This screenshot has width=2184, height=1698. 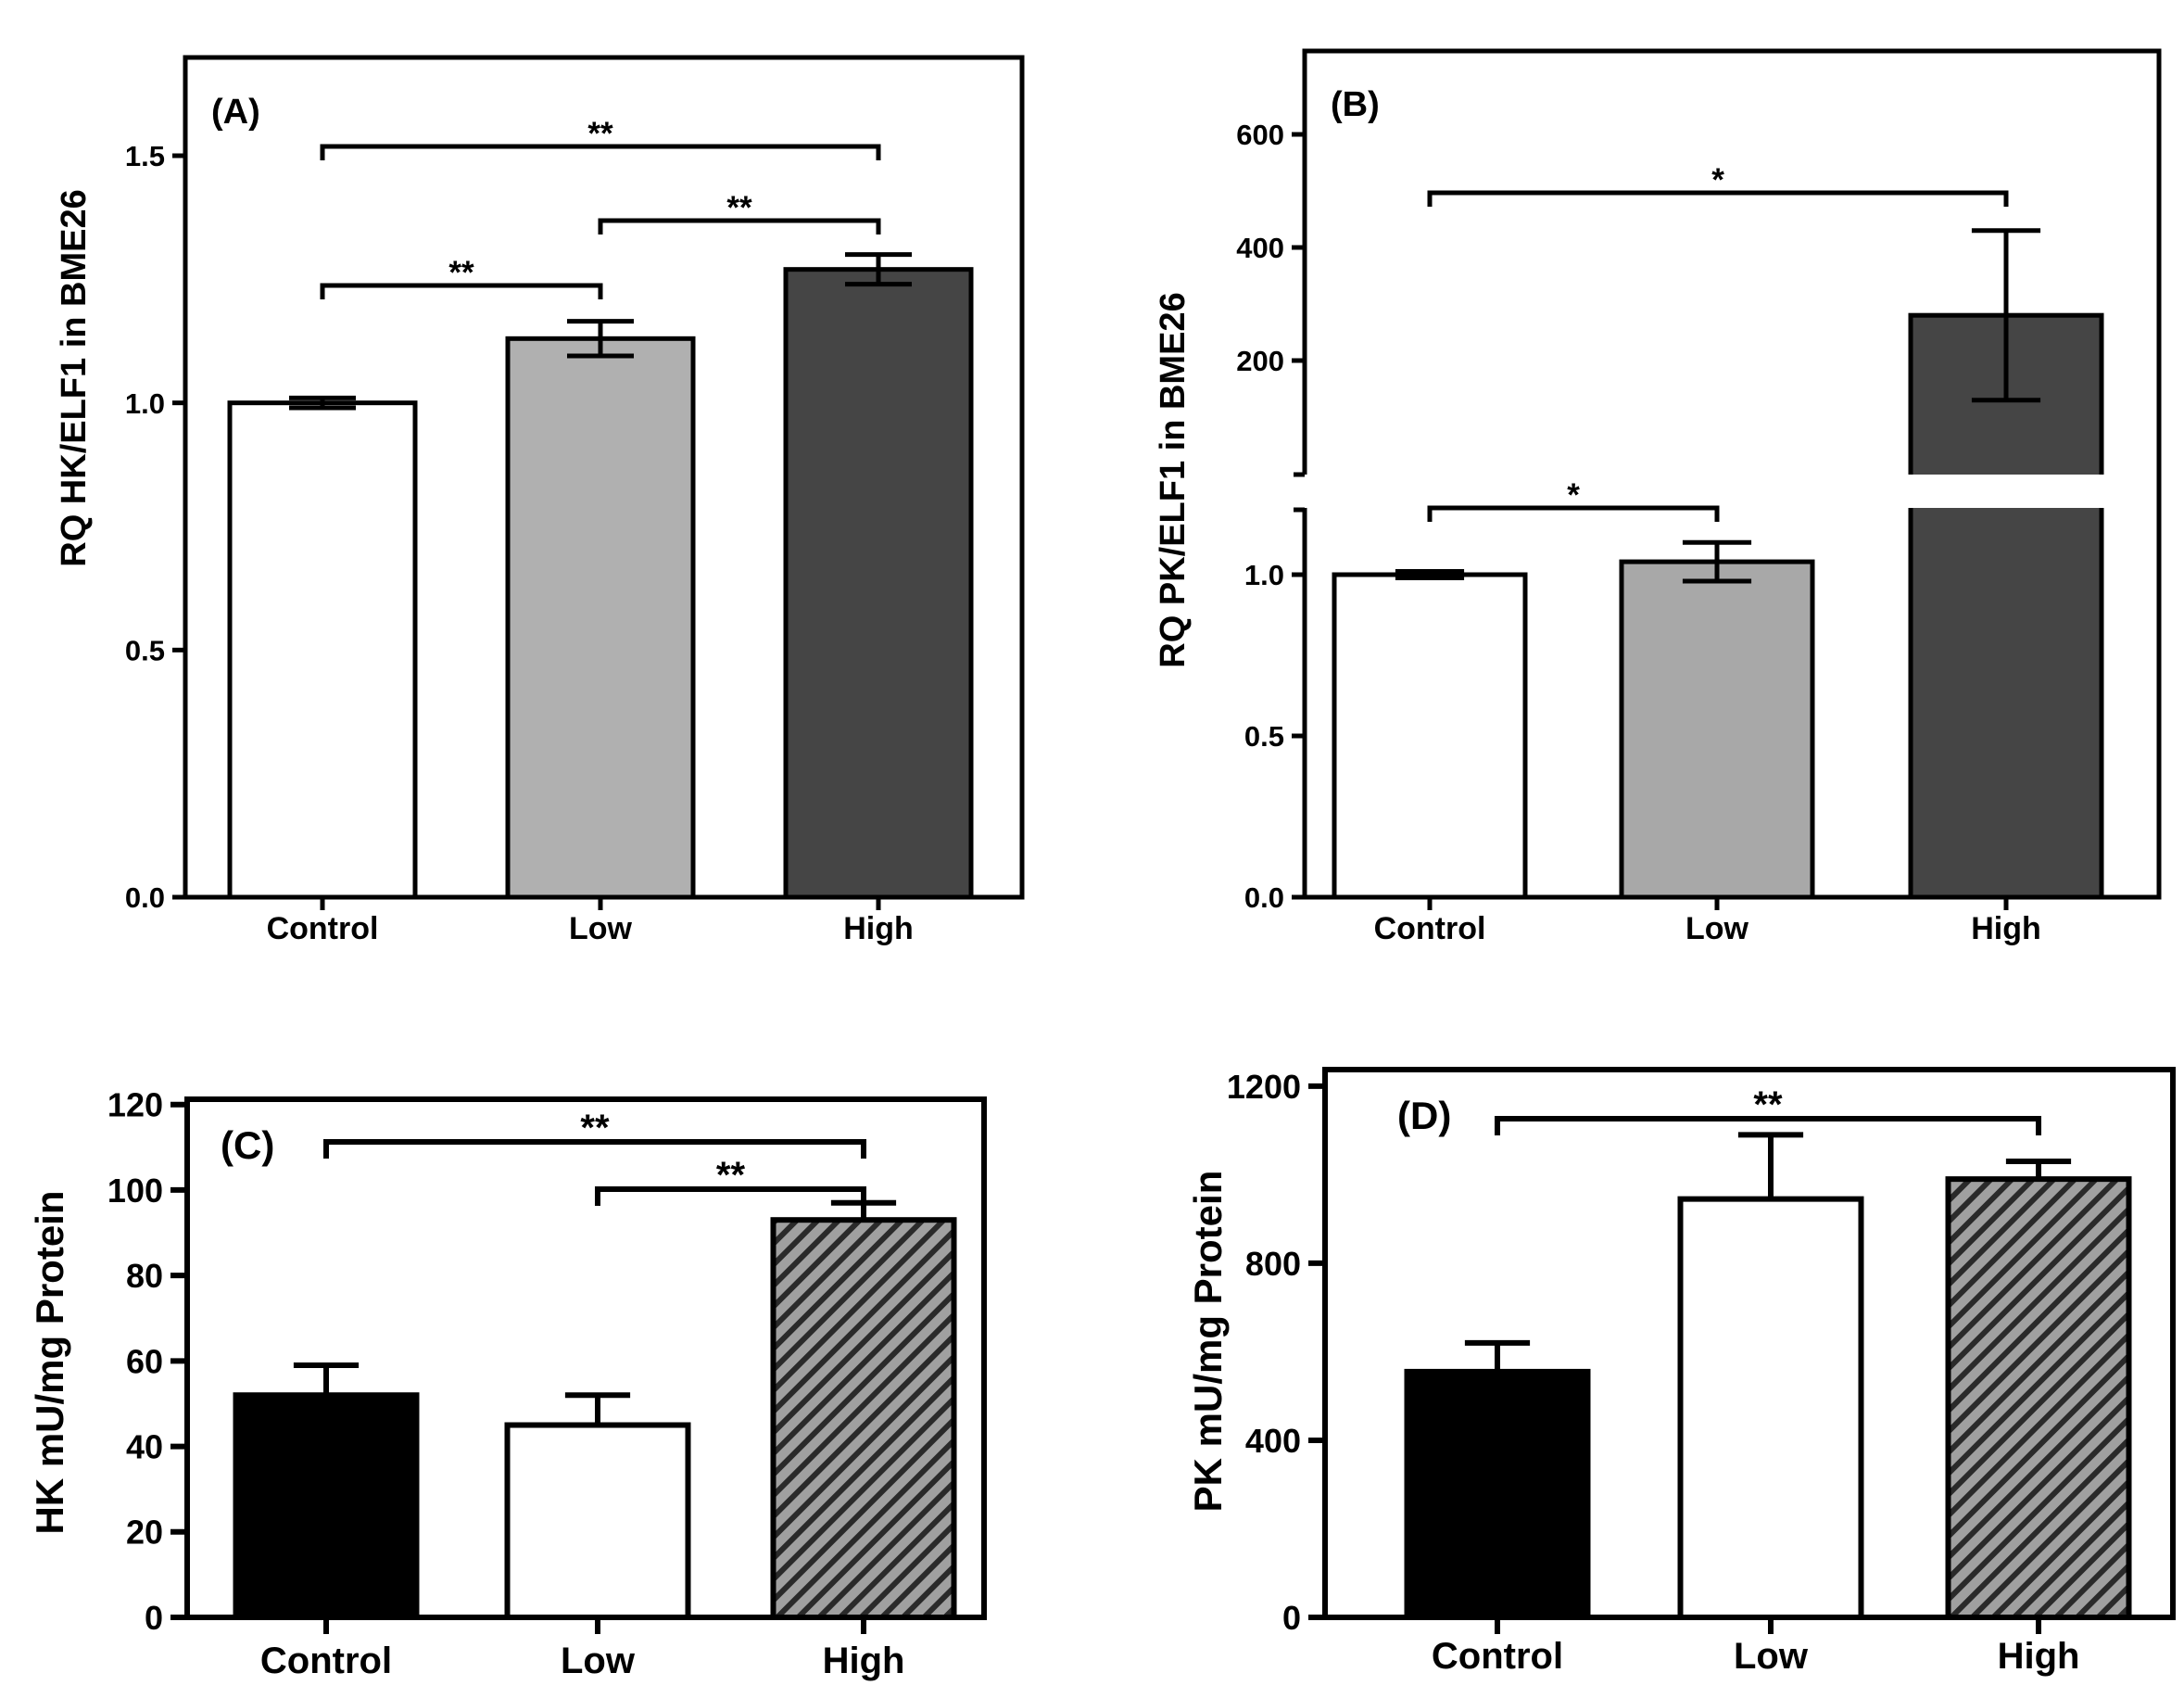 I want to click on y-tick-label: 600, so click(x=1260, y=135).